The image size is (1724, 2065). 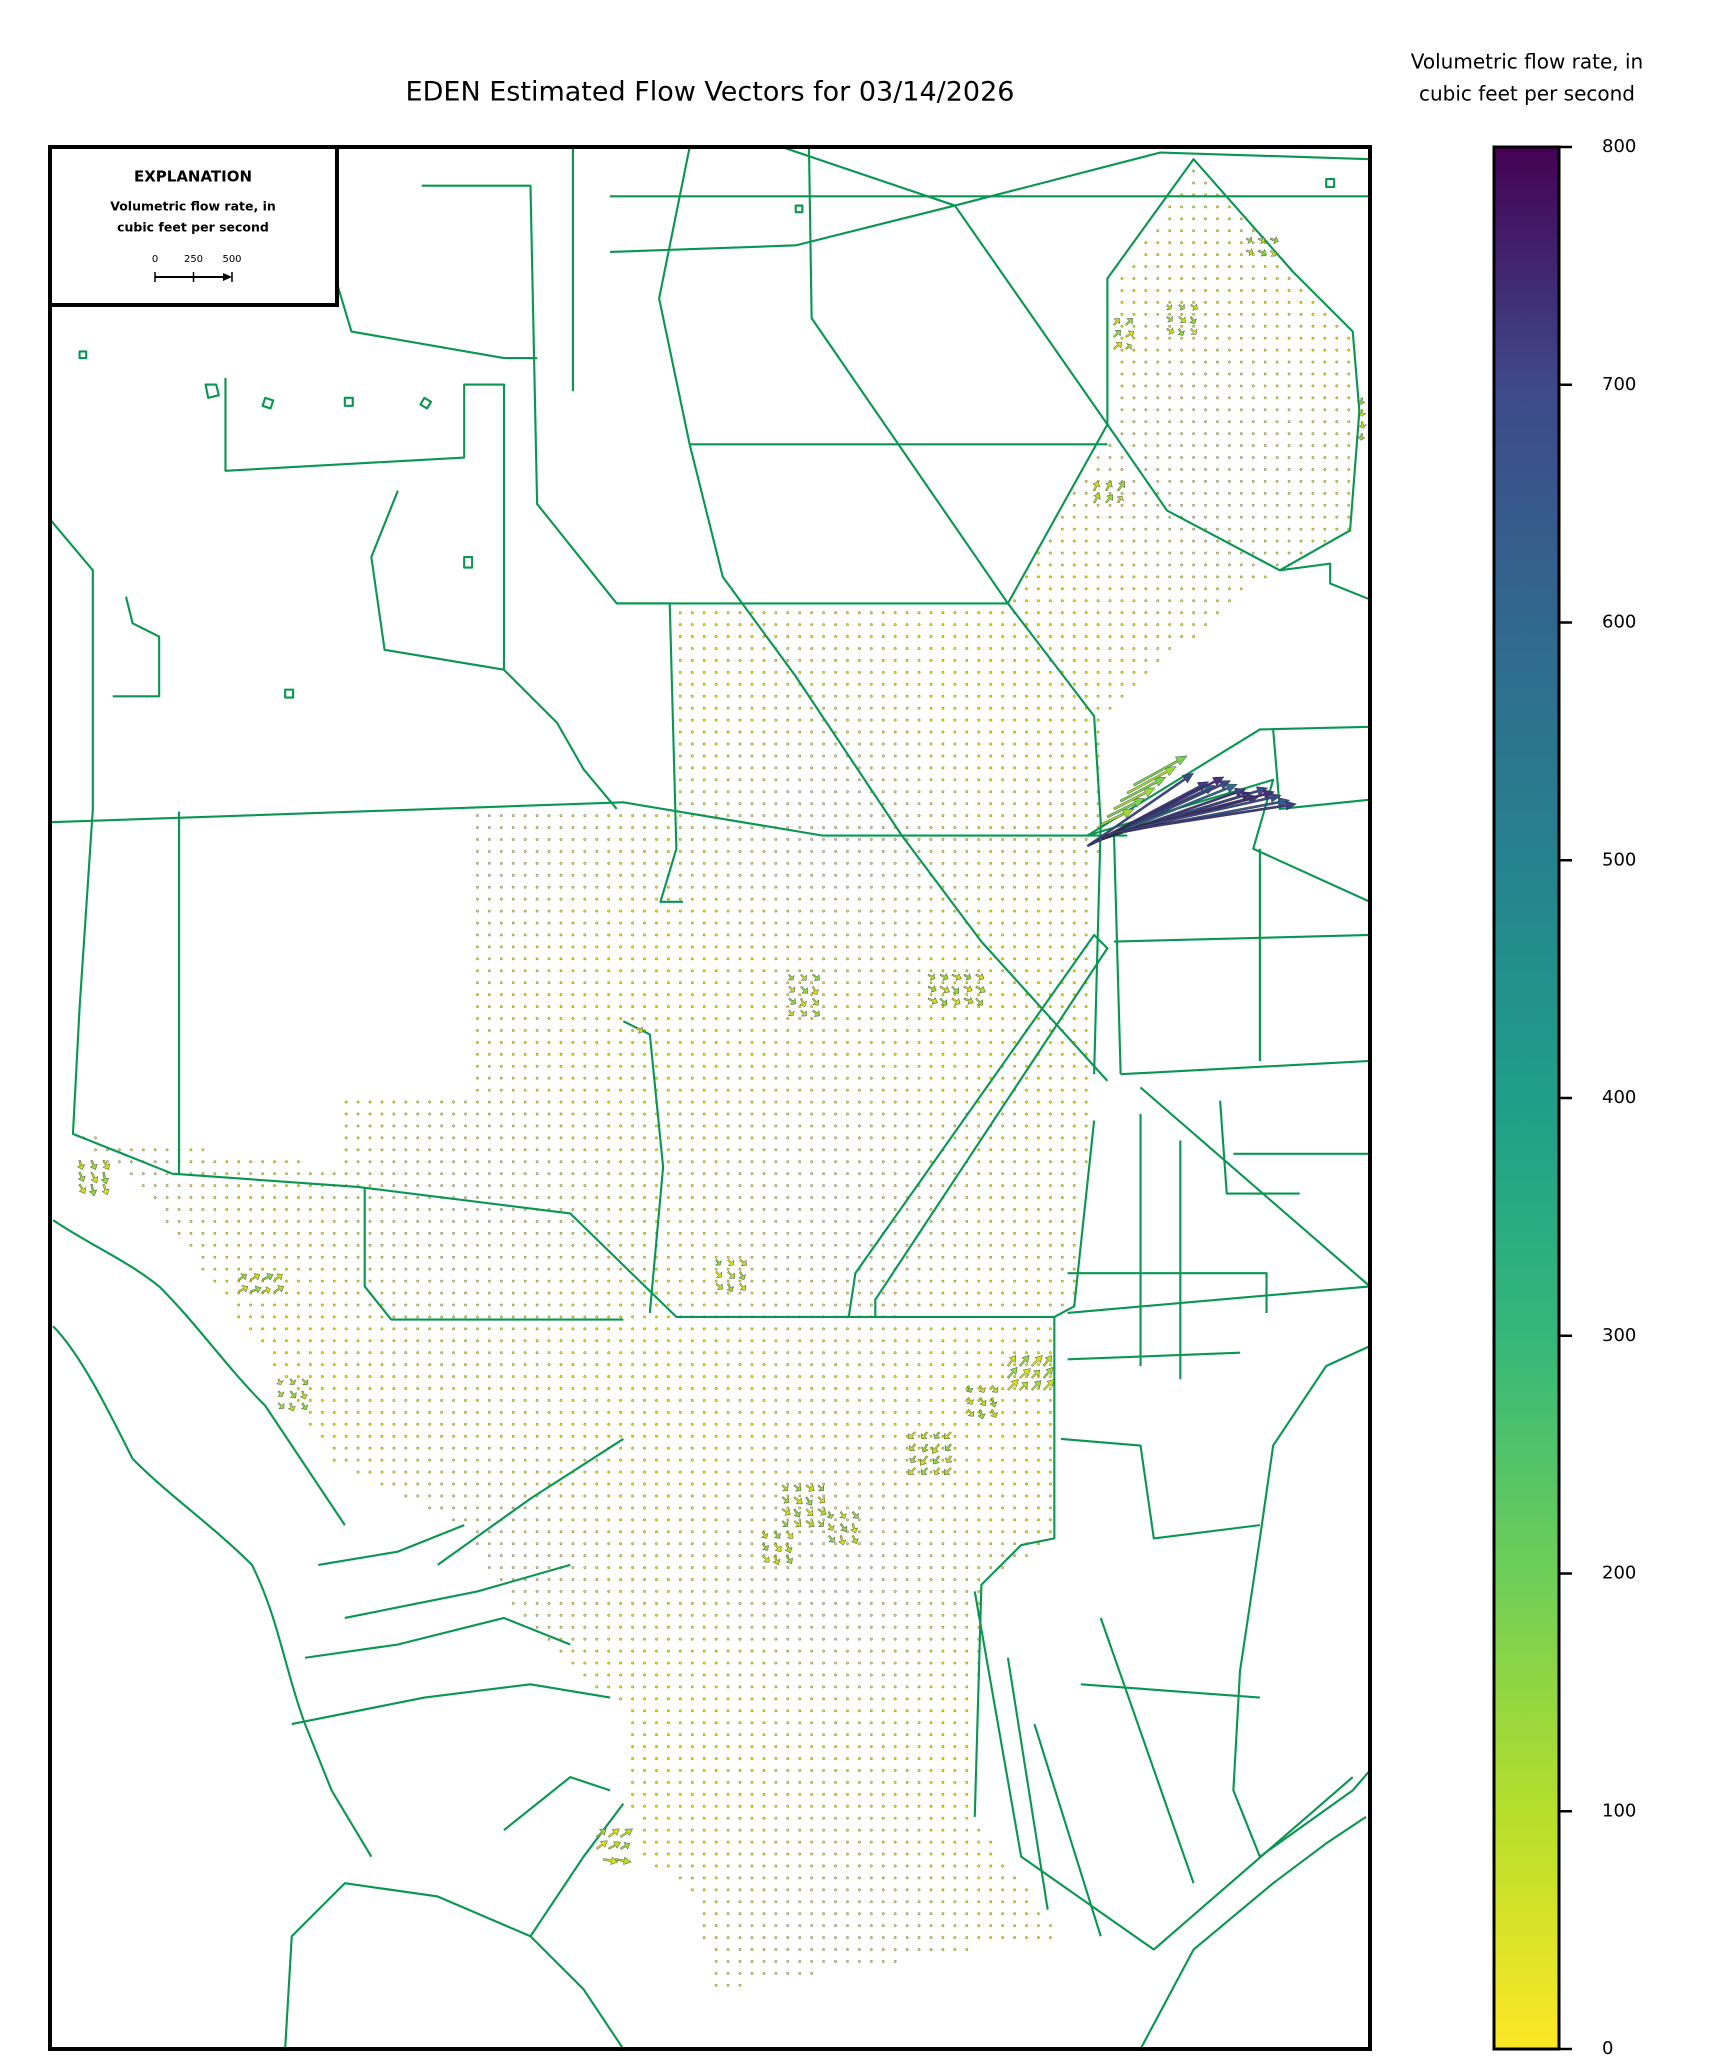 I want to click on coast, so click(x=1301, y=1601).